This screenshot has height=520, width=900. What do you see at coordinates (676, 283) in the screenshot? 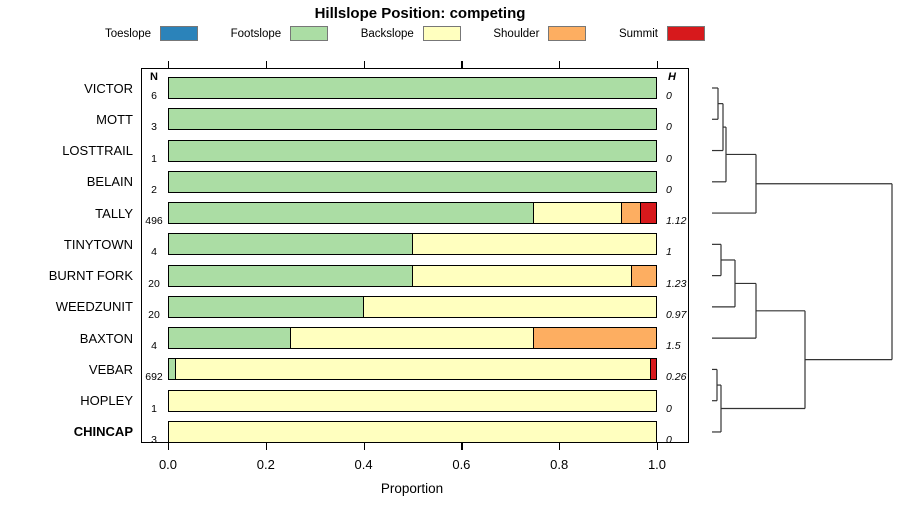
I see `h-value: 1.23` at bounding box center [676, 283].